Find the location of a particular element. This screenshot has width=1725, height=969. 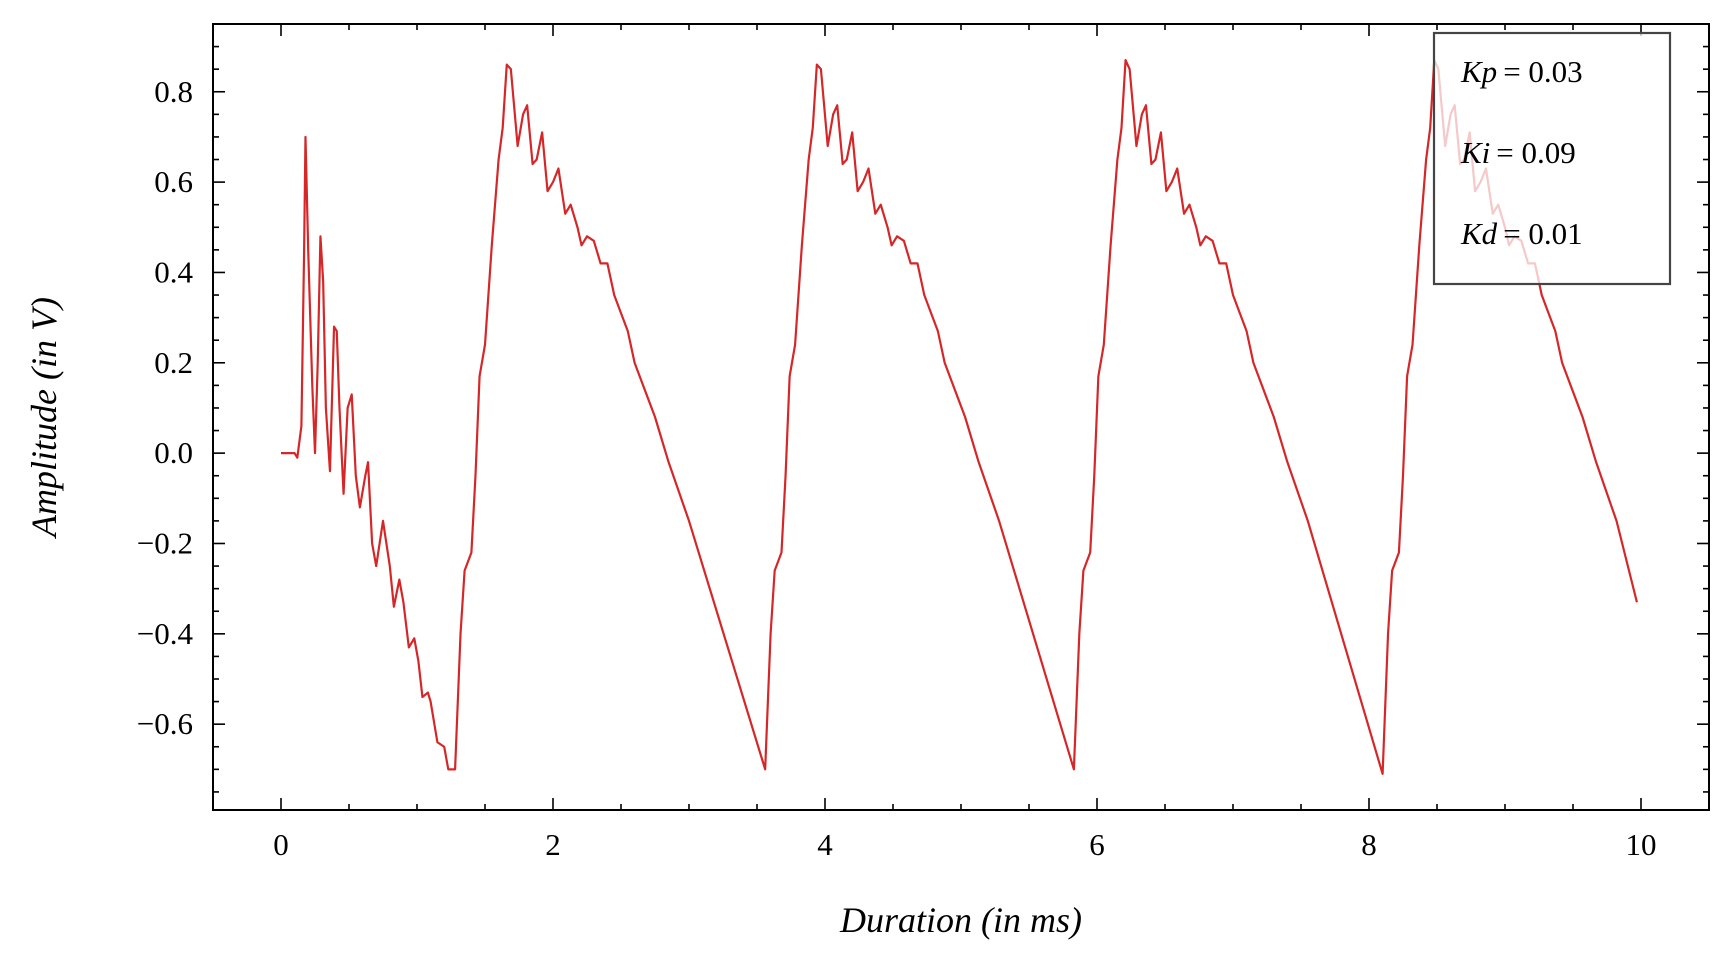

y-tick-label: 0.8 is located at coordinates (173, 91).